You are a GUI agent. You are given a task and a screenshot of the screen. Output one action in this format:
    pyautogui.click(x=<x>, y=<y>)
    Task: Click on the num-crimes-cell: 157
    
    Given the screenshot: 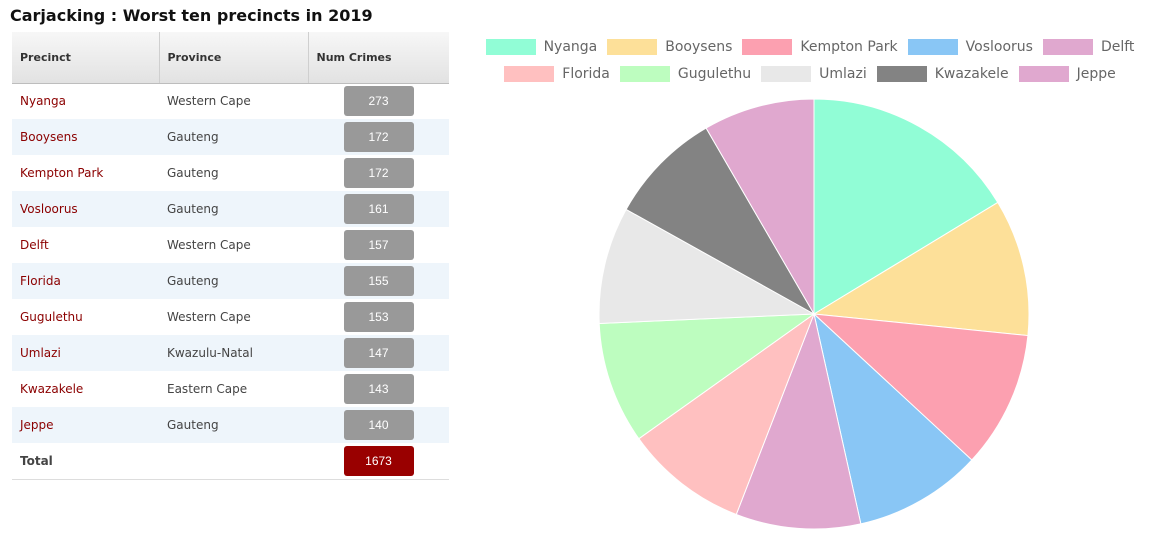 What is the action you would take?
    pyautogui.click(x=378, y=245)
    